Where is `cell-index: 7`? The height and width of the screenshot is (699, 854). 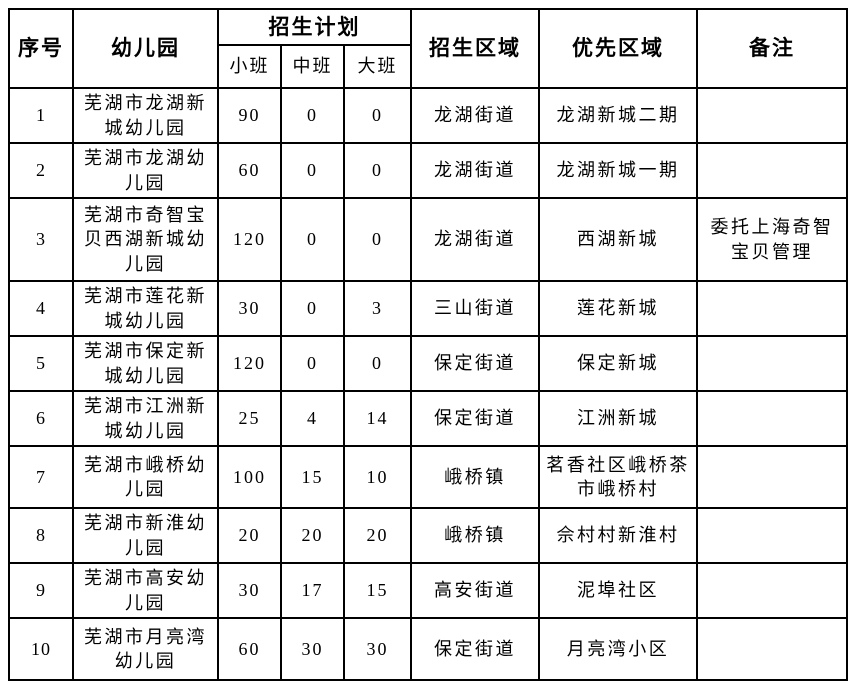
cell-index: 7 is located at coordinates (41, 477).